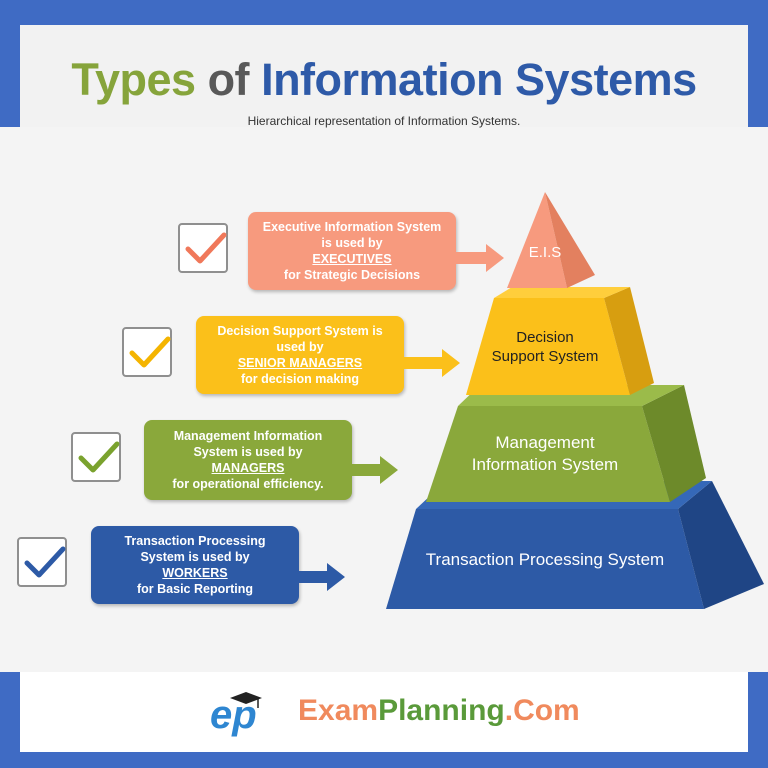 The image size is (768, 768). What do you see at coordinates (480, 258) in the screenshot?
I see `arrow-eis-icon` at bounding box center [480, 258].